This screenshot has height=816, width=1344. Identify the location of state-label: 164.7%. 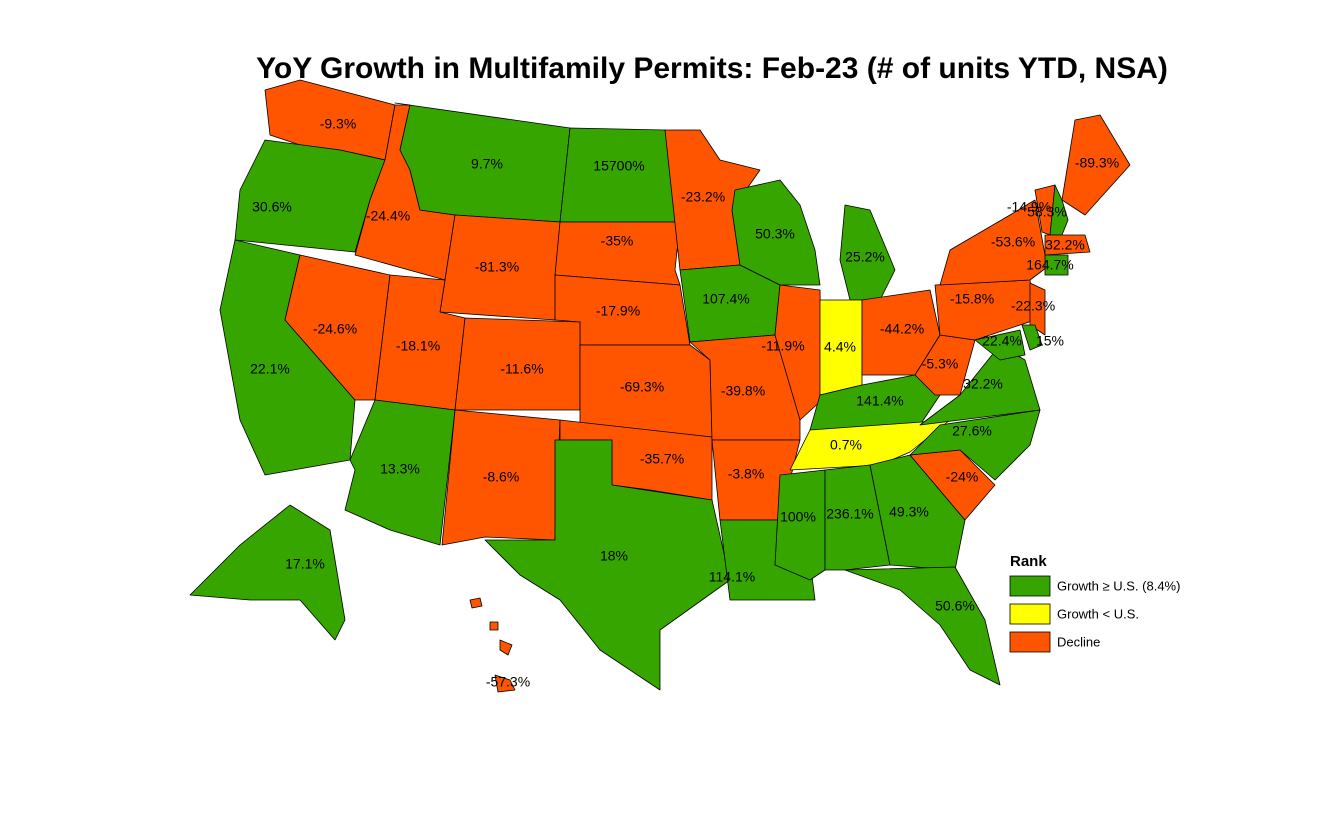
(1049, 265).